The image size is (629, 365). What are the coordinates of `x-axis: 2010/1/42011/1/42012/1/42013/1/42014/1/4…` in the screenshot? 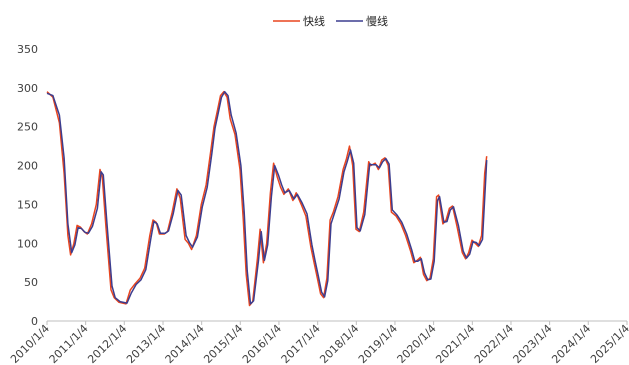 It's located at (318, 342).